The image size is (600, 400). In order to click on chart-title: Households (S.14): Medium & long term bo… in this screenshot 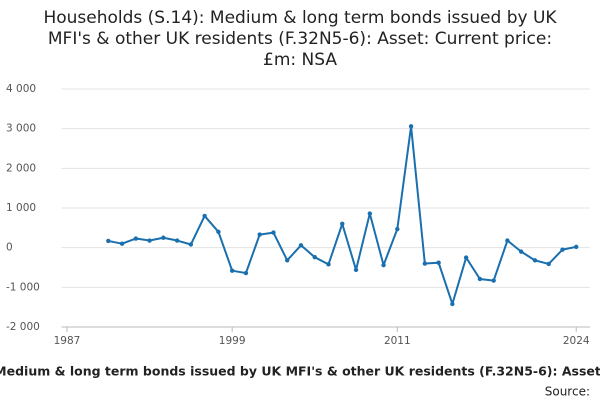, I will do `click(300, 18)`.